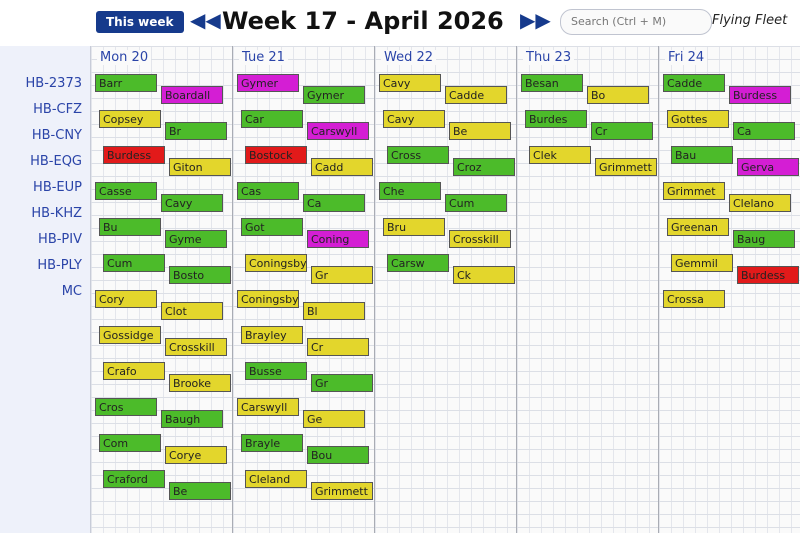 The height and width of the screenshot is (533, 800). I want to click on task-block: Ge, so click(334, 419).